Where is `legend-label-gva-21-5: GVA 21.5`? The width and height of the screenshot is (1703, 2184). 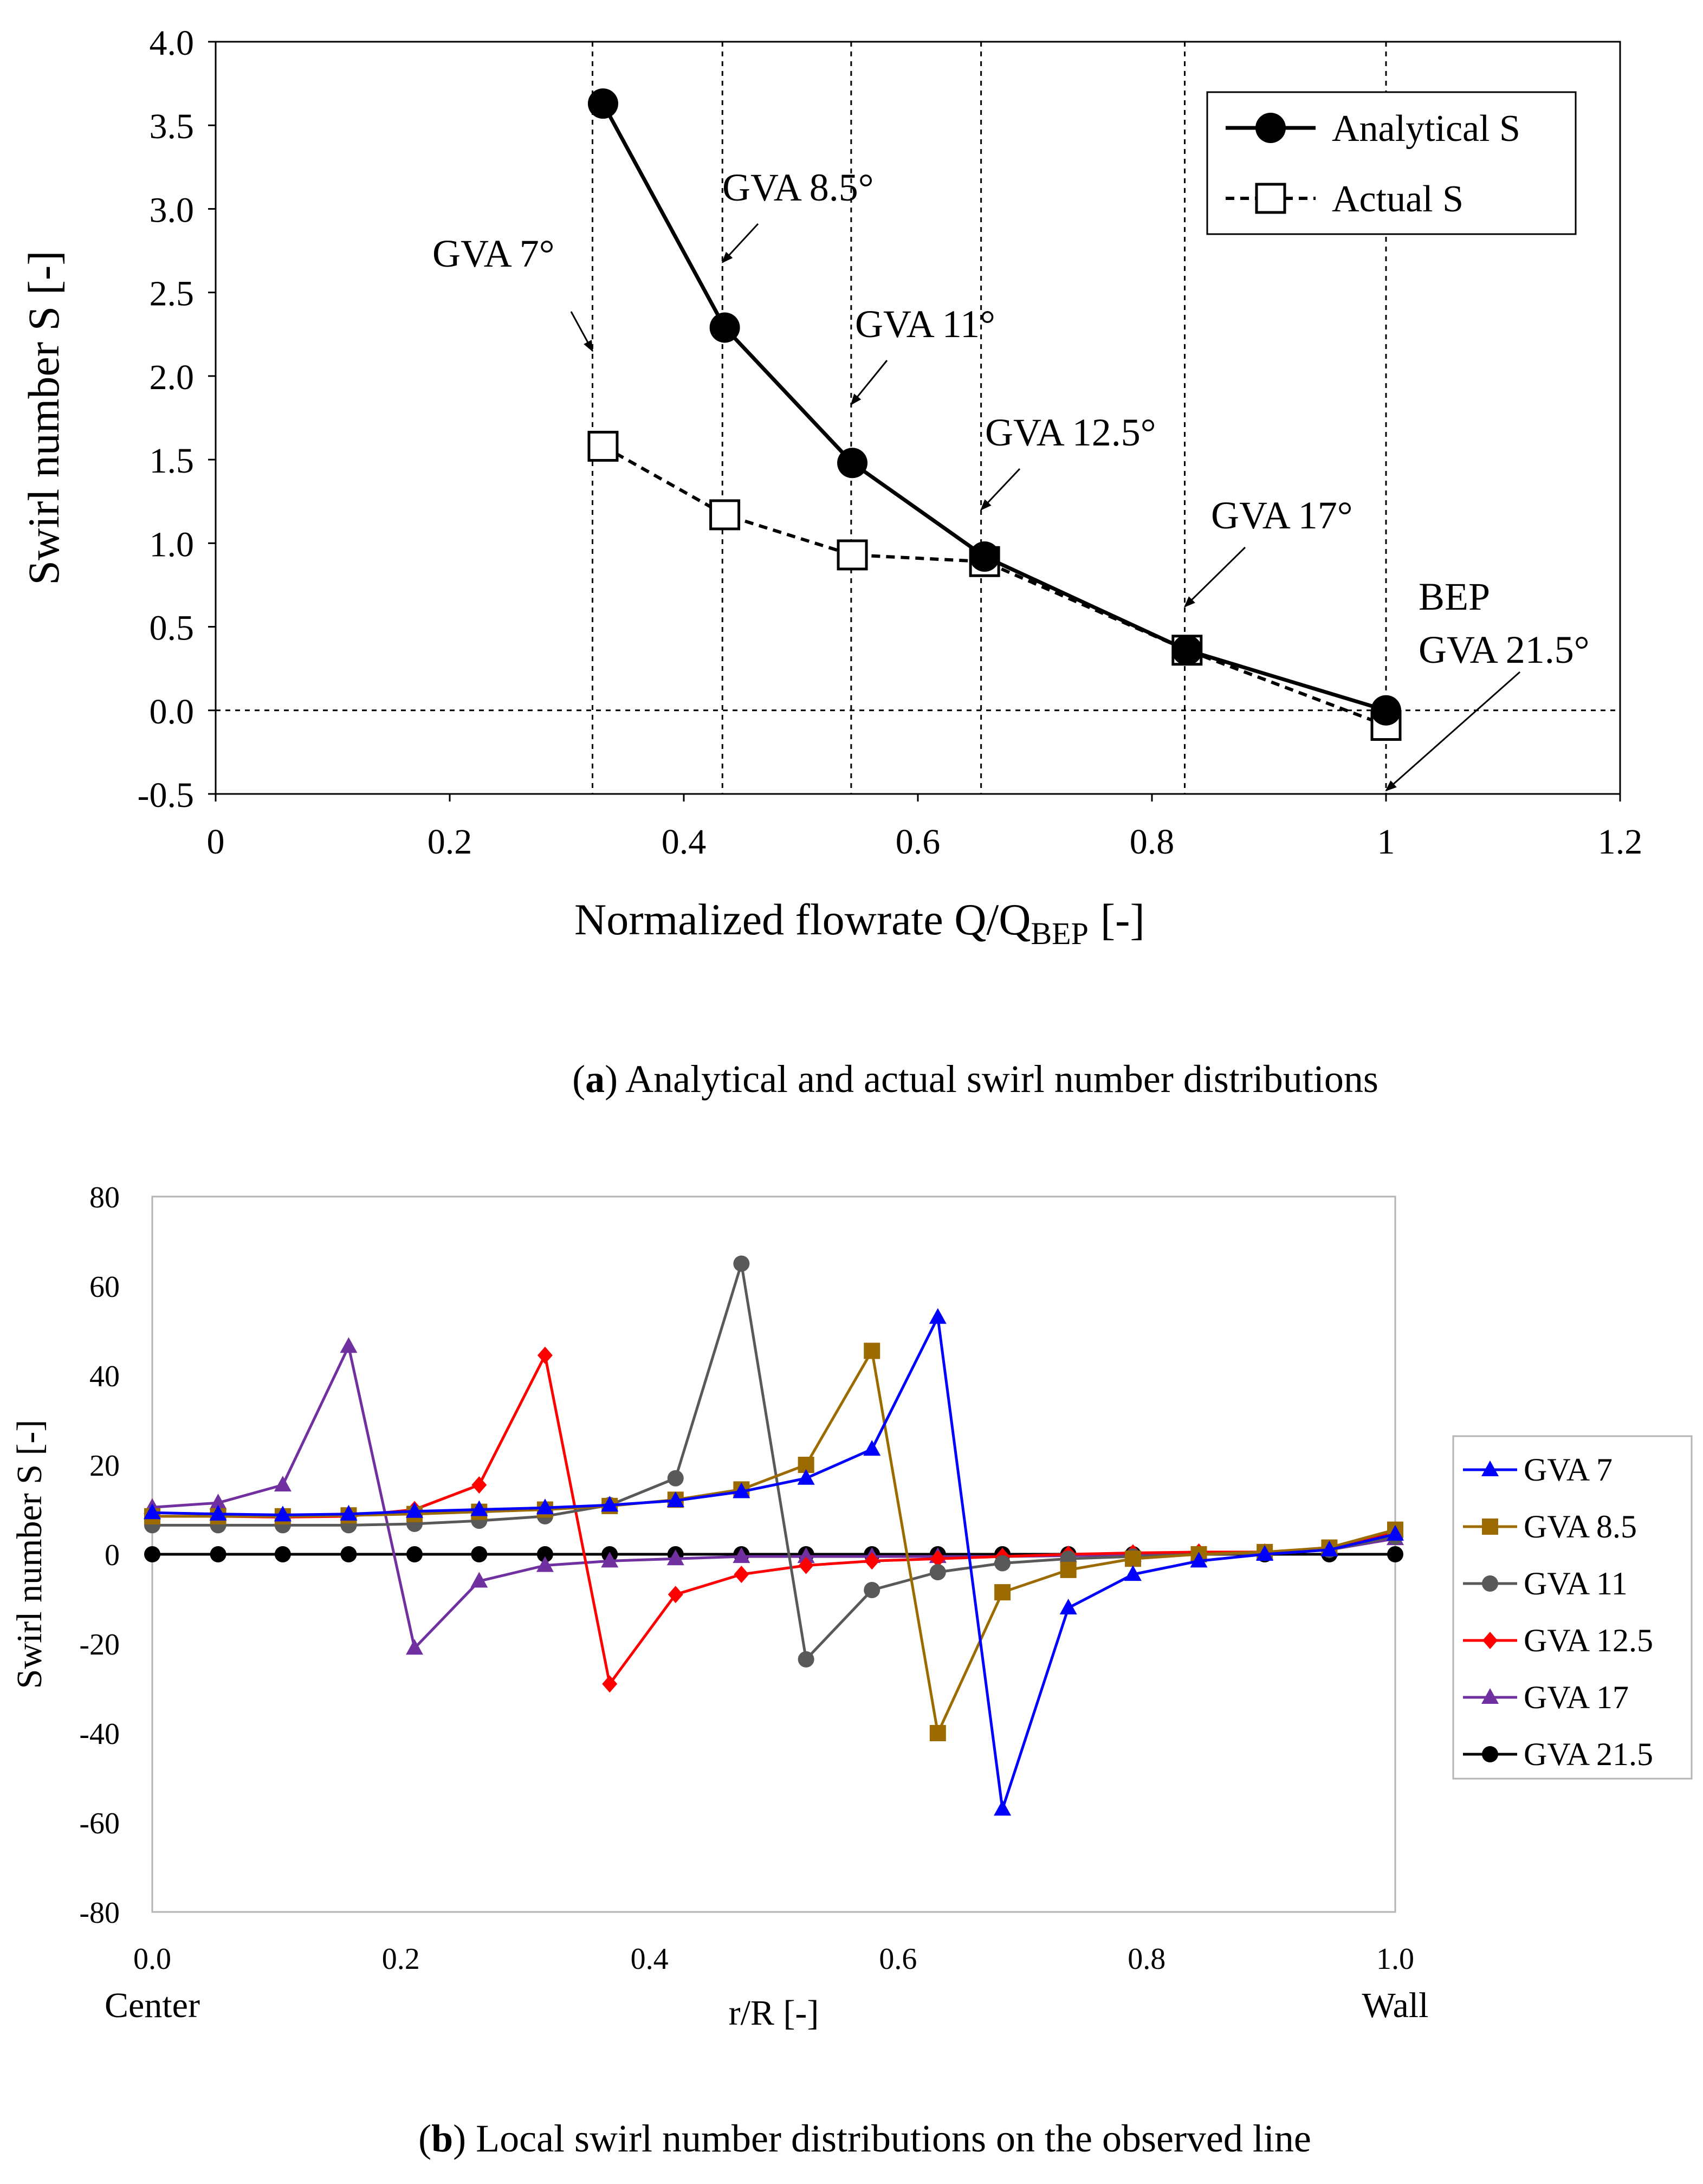 legend-label-gva-21-5: GVA 21.5 is located at coordinates (1588, 1754).